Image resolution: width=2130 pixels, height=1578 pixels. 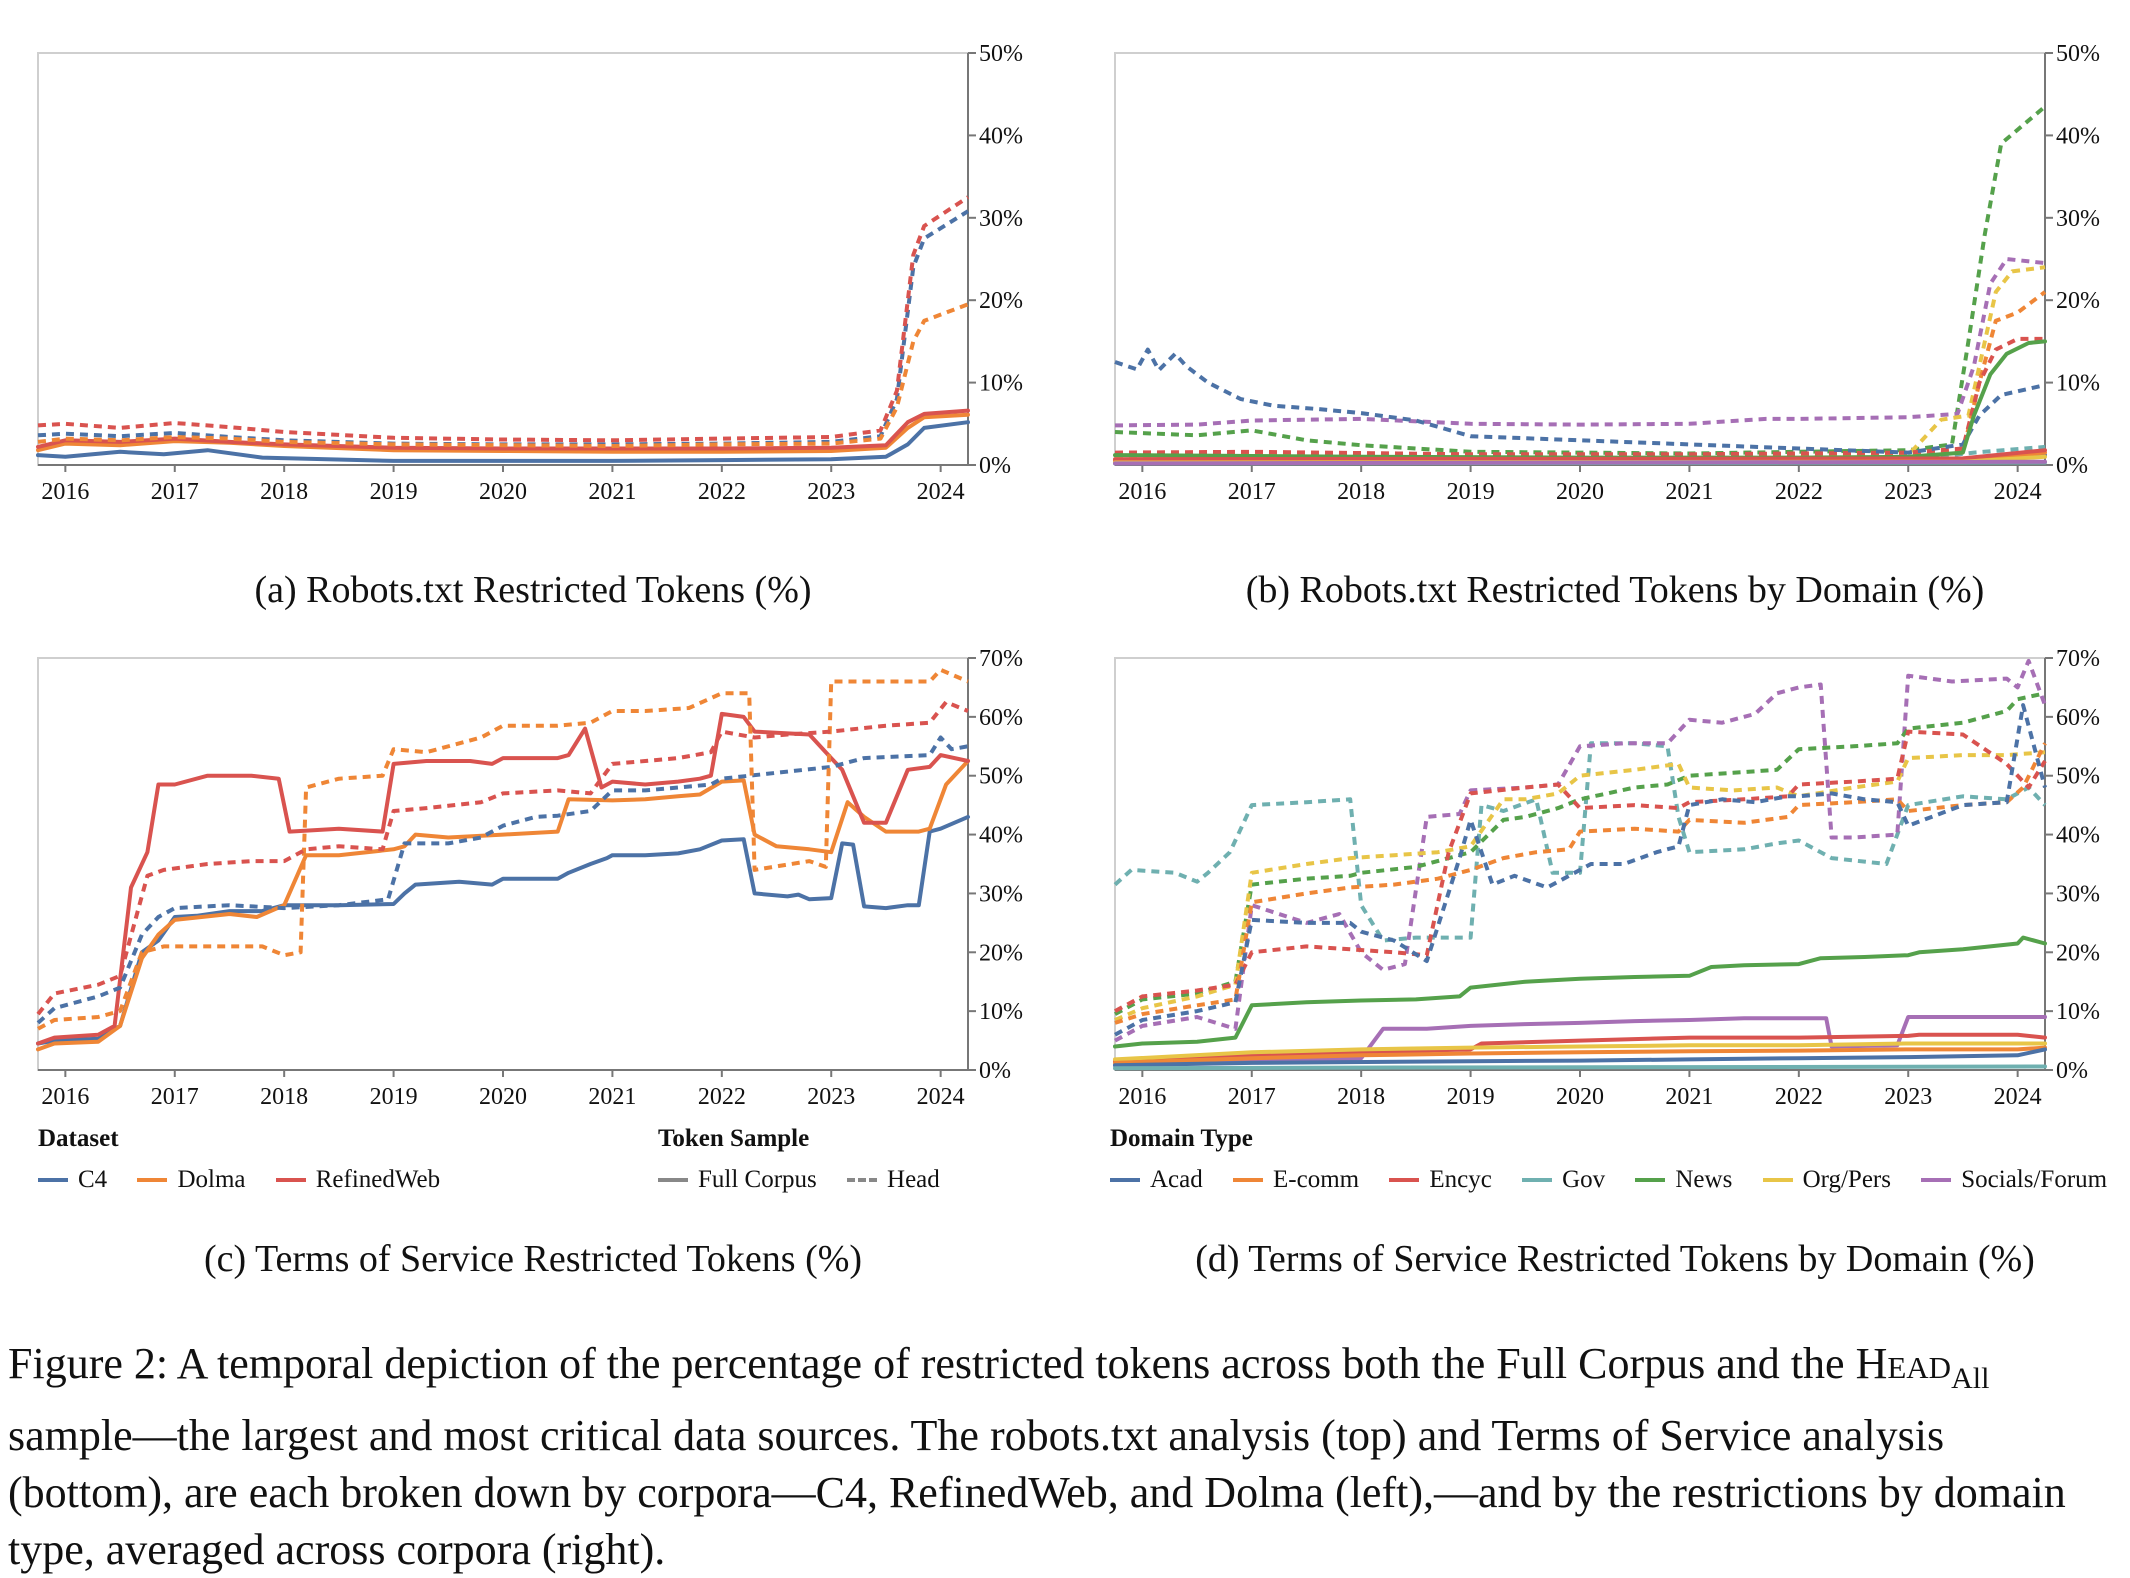 What do you see at coordinates (2078, 659) in the screenshot?
I see `y-tick-label: 70%` at bounding box center [2078, 659].